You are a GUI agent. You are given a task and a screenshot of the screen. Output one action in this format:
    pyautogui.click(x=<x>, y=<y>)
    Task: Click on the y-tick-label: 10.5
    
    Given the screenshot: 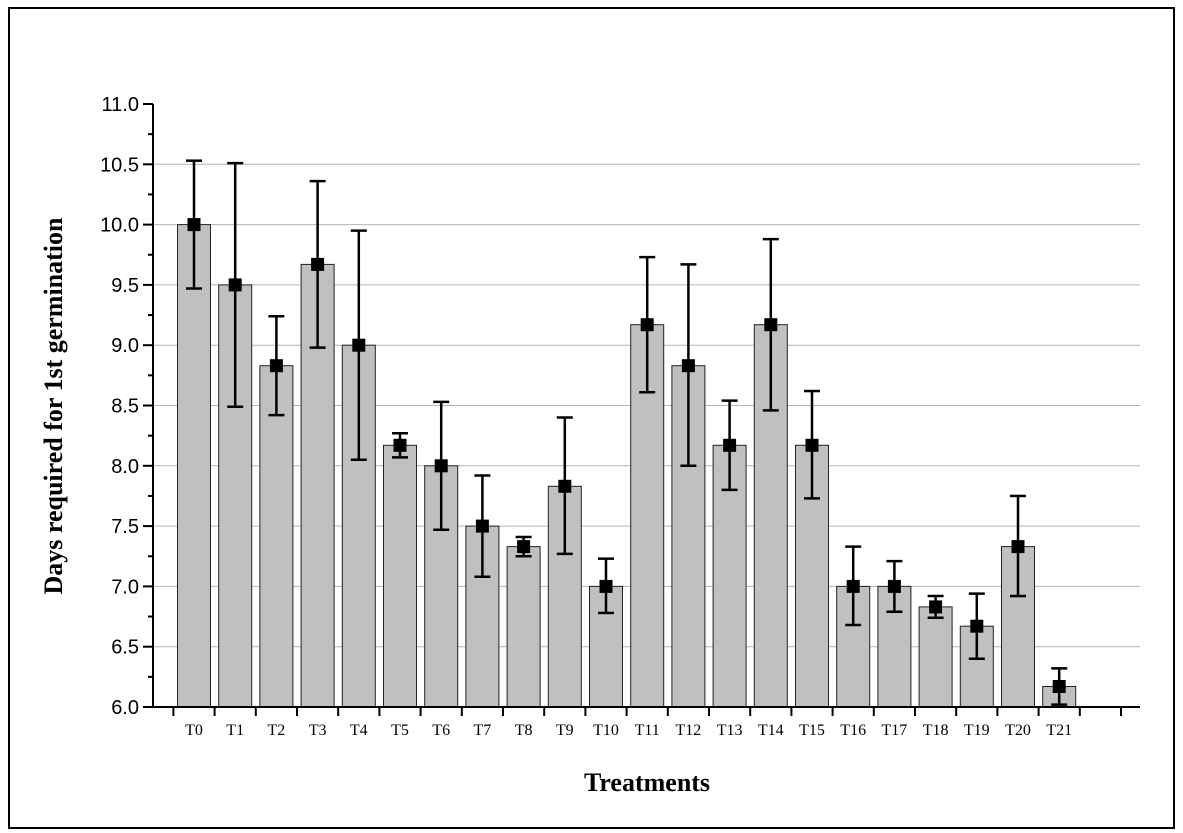 What is the action you would take?
    pyautogui.click(x=119, y=165)
    